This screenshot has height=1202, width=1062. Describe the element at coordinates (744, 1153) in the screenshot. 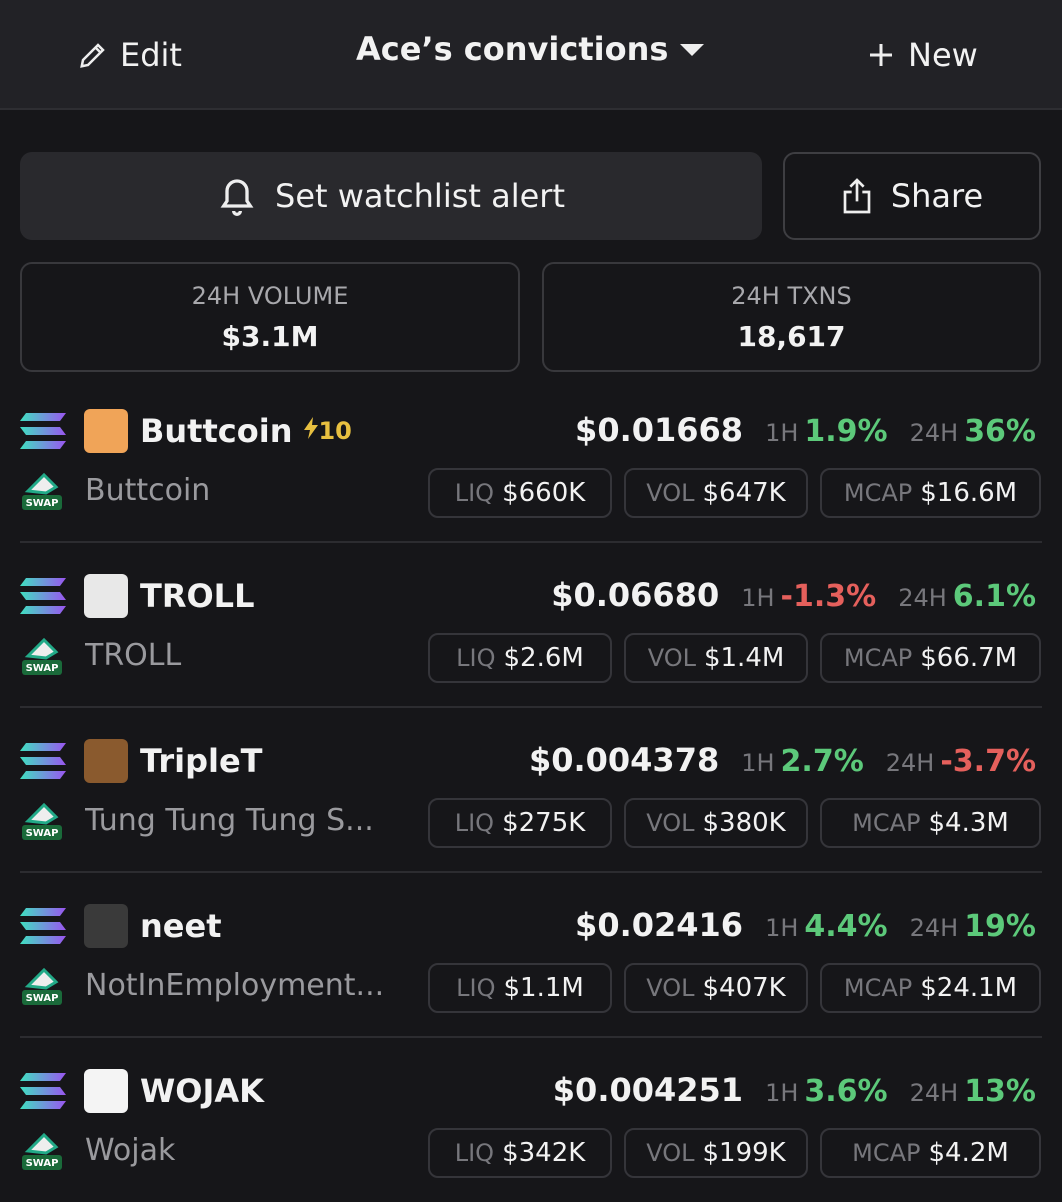

I see `vol-value: $199K` at that location.